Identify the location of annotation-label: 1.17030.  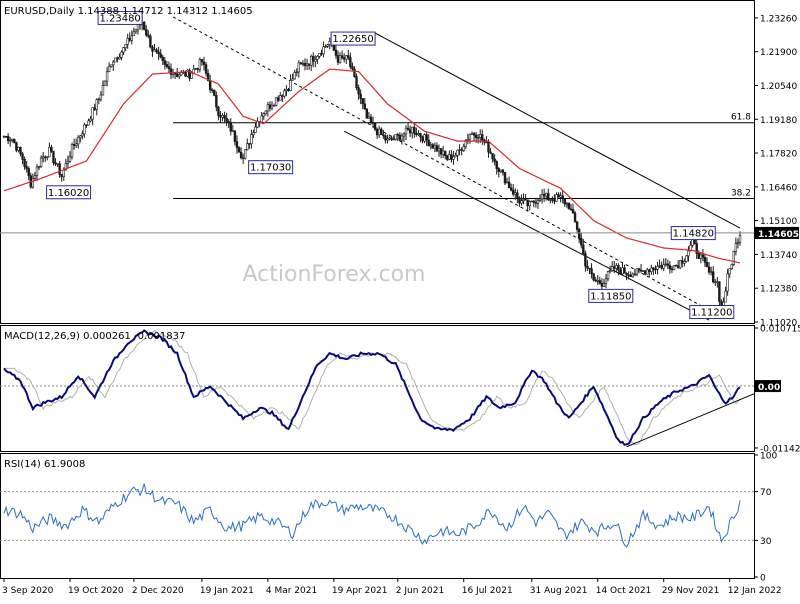
(270, 168).